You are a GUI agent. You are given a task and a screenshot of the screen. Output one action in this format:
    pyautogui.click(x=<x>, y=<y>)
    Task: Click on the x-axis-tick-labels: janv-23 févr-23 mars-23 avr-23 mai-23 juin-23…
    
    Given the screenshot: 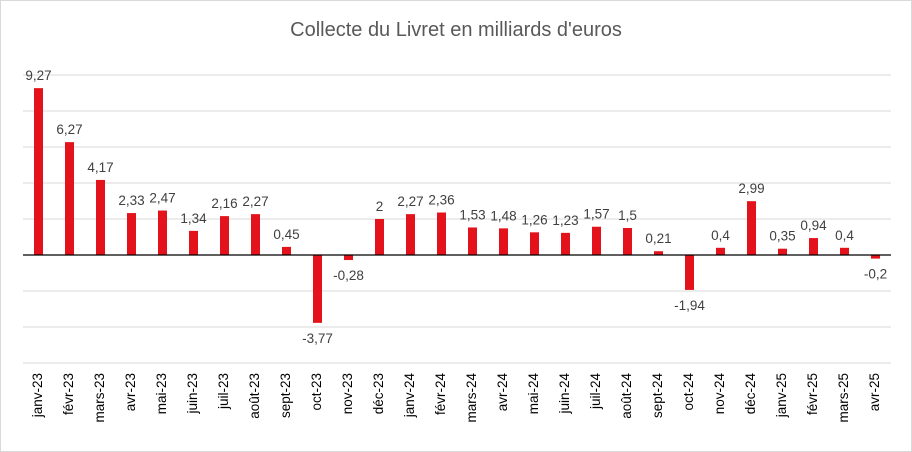 What is the action you would take?
    pyautogui.click(x=456, y=398)
    